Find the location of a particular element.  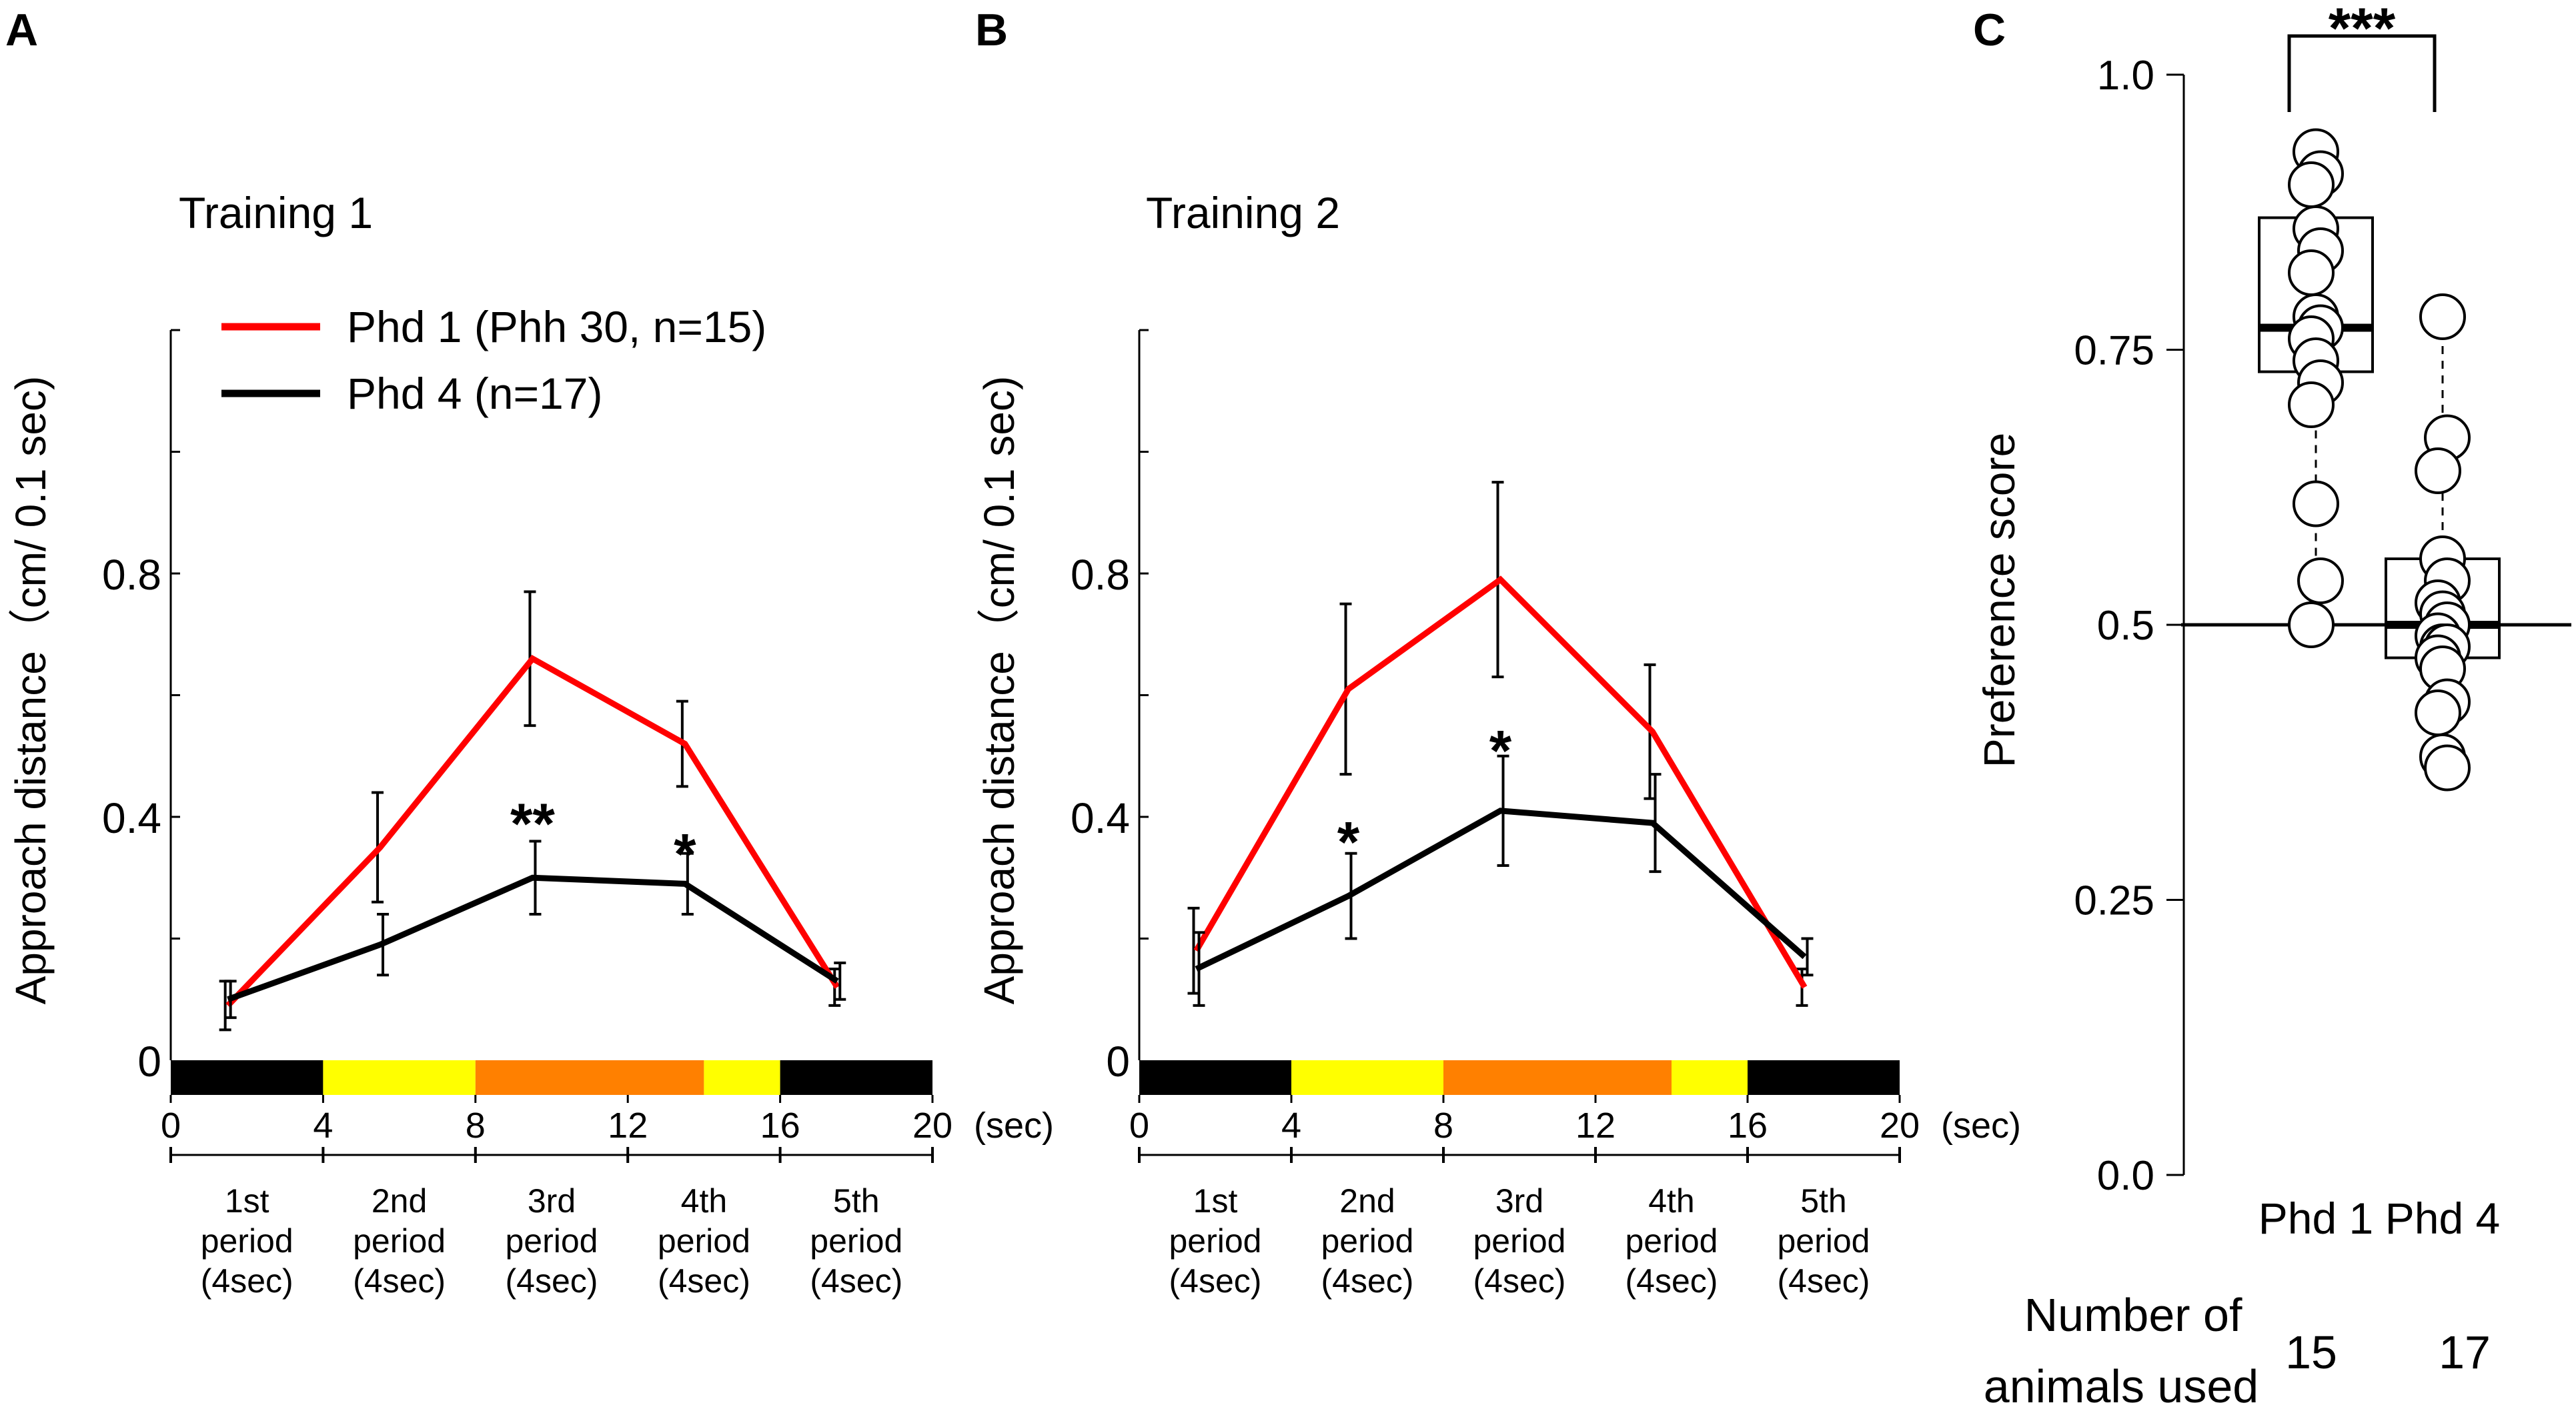

significance-bracket: *** is located at coordinates (2362, 56).